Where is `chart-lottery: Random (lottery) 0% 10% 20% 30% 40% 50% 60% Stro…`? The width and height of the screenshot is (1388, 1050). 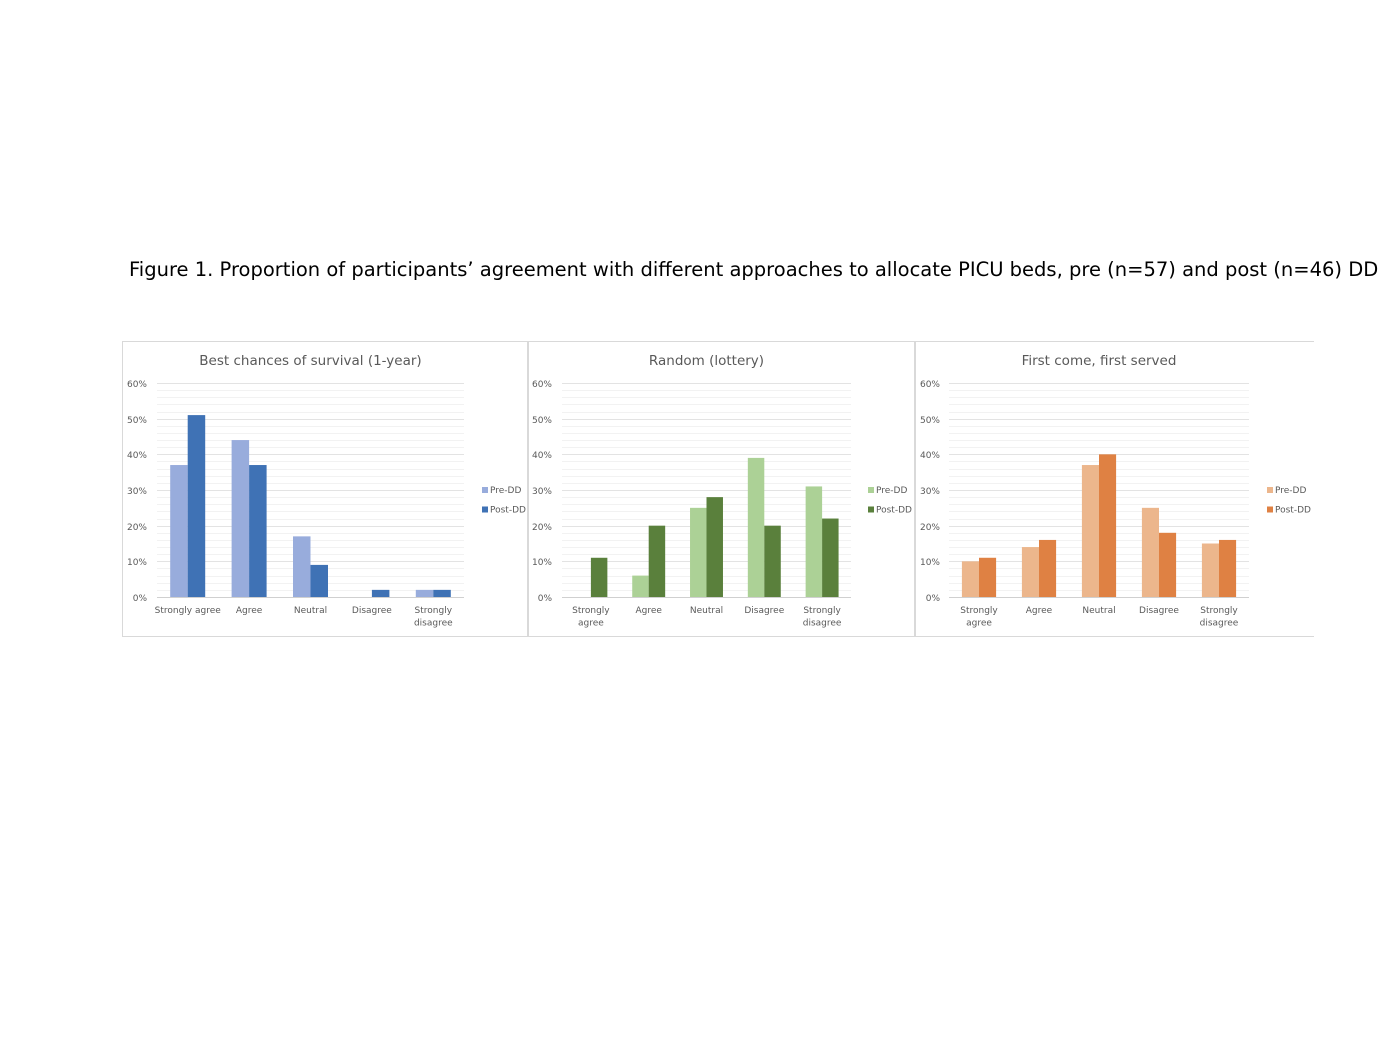 chart-lottery: Random (lottery) 0% 10% 20% 30% 40% 50% 60% Stro… is located at coordinates (721, 489).